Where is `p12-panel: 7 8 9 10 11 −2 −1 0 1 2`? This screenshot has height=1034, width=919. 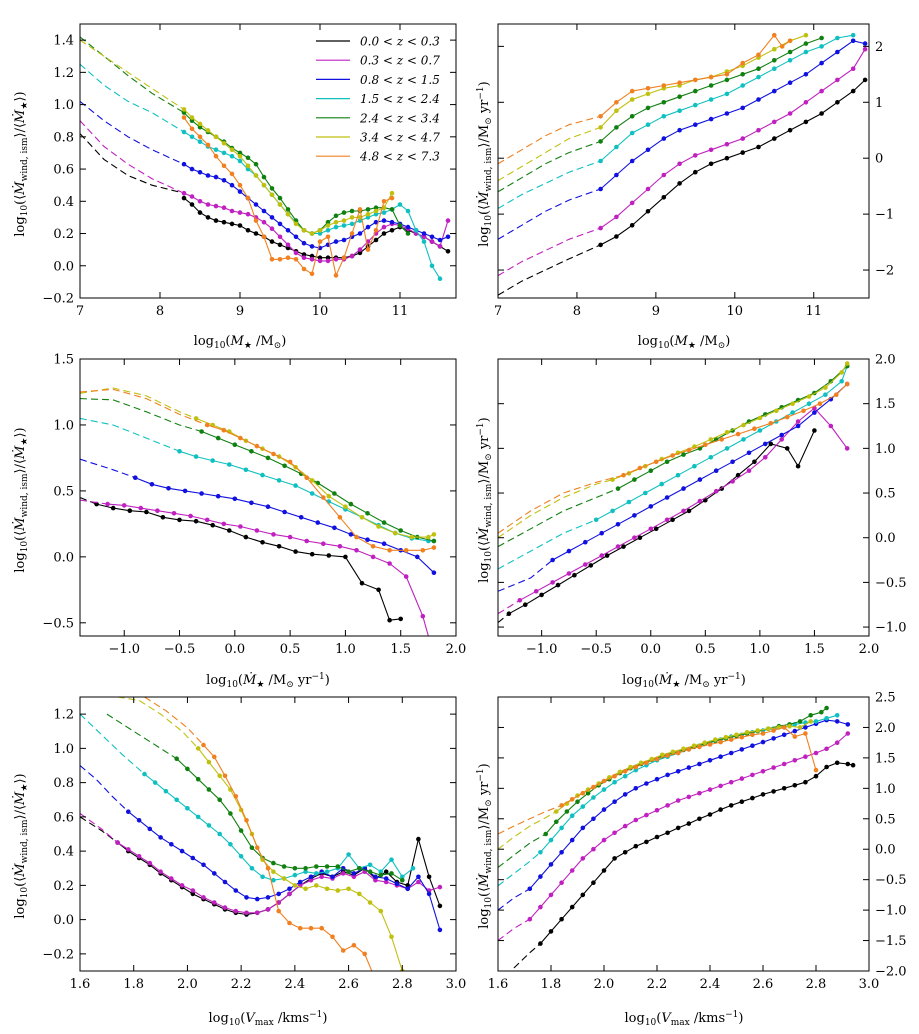
p12-panel: 7 8 9 10 11 −2 −1 0 1 2 is located at coordinates (694, 171).